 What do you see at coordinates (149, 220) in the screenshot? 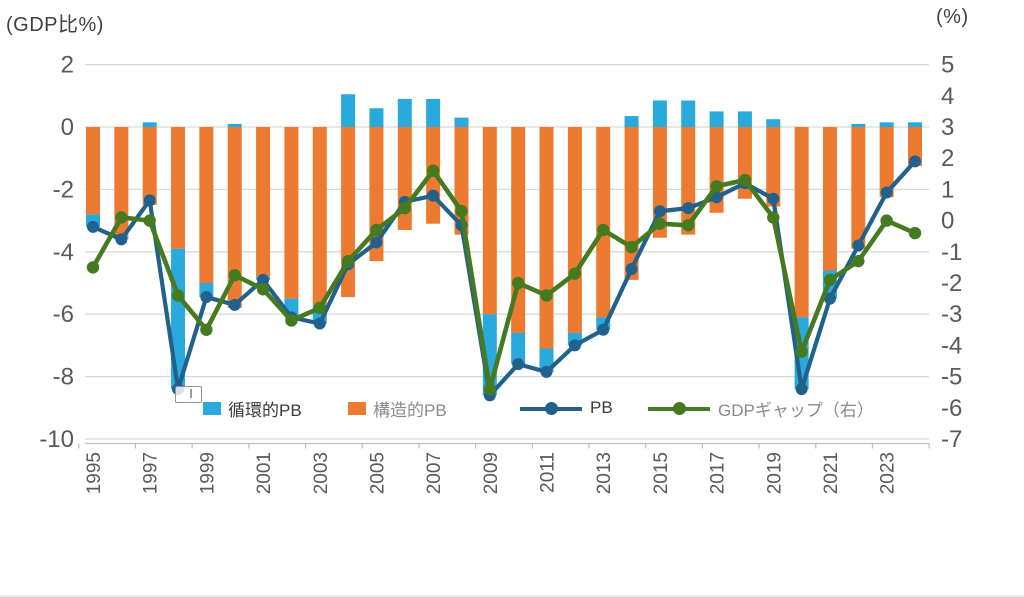
I see `gdp-gap-point-1997` at bounding box center [149, 220].